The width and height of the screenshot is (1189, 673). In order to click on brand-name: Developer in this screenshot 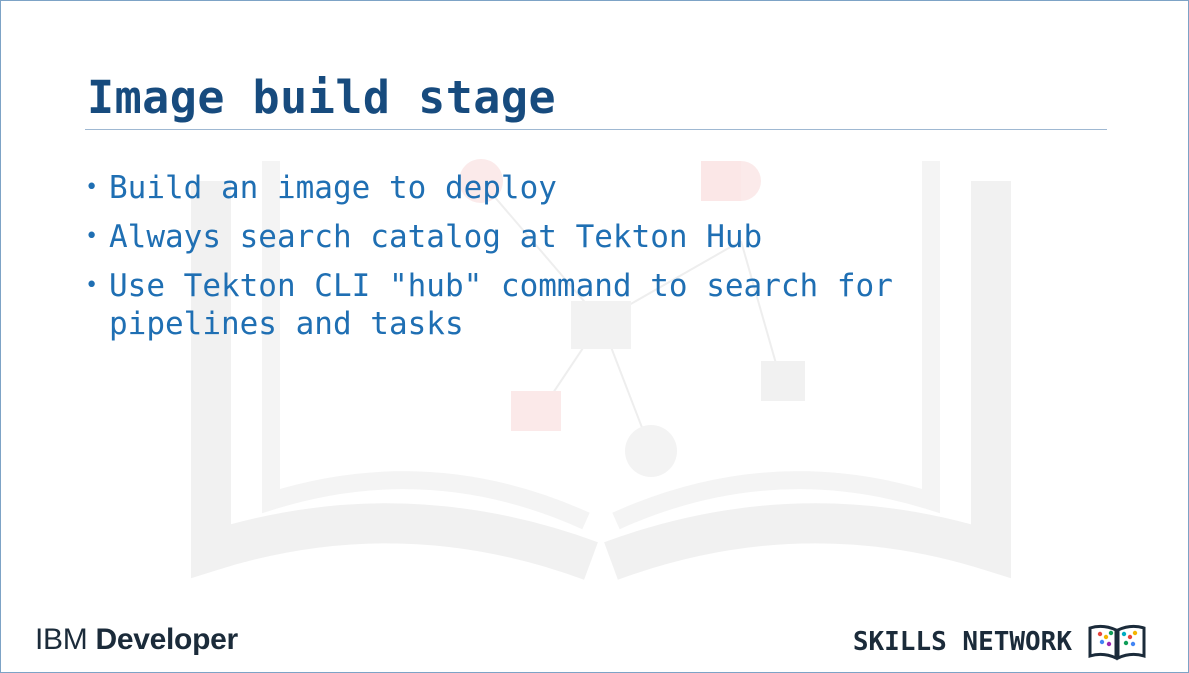, I will do `click(166, 639)`.